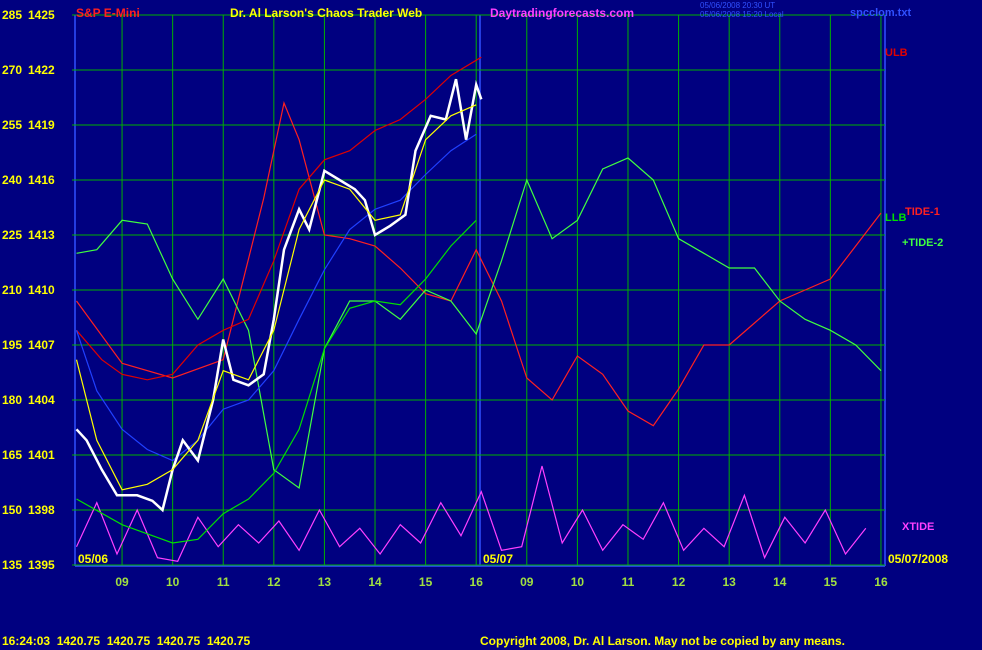 Image resolution: width=982 pixels, height=650 pixels. What do you see at coordinates (562, 13) in the screenshot?
I see `website: Daytradingforecasts.com` at bounding box center [562, 13].